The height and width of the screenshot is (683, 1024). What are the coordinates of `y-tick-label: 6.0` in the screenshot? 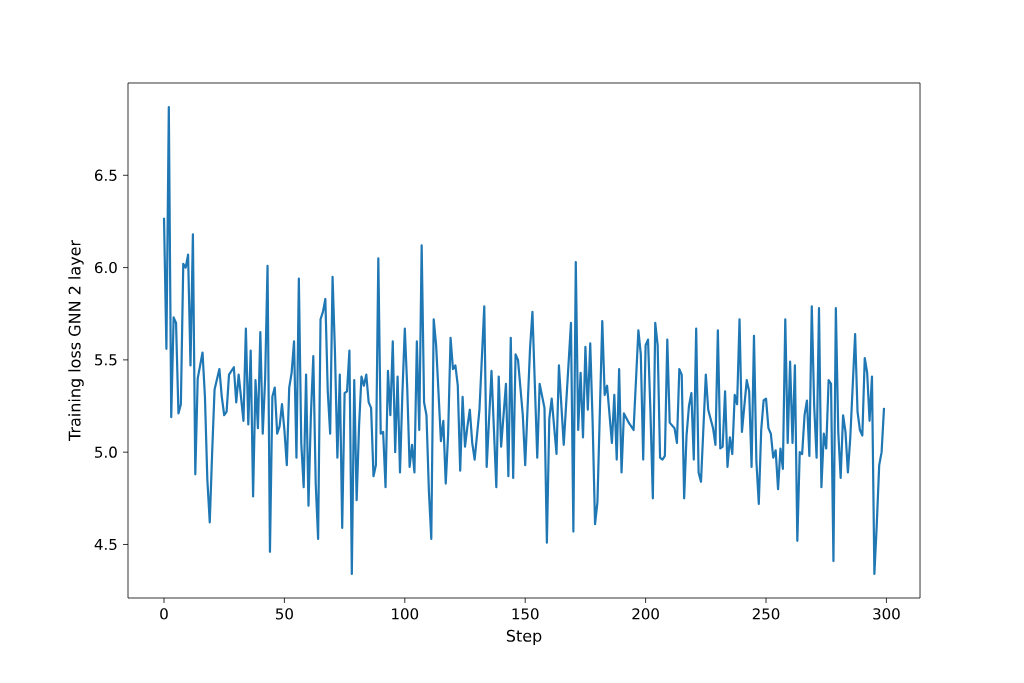 It's located at (105, 267).